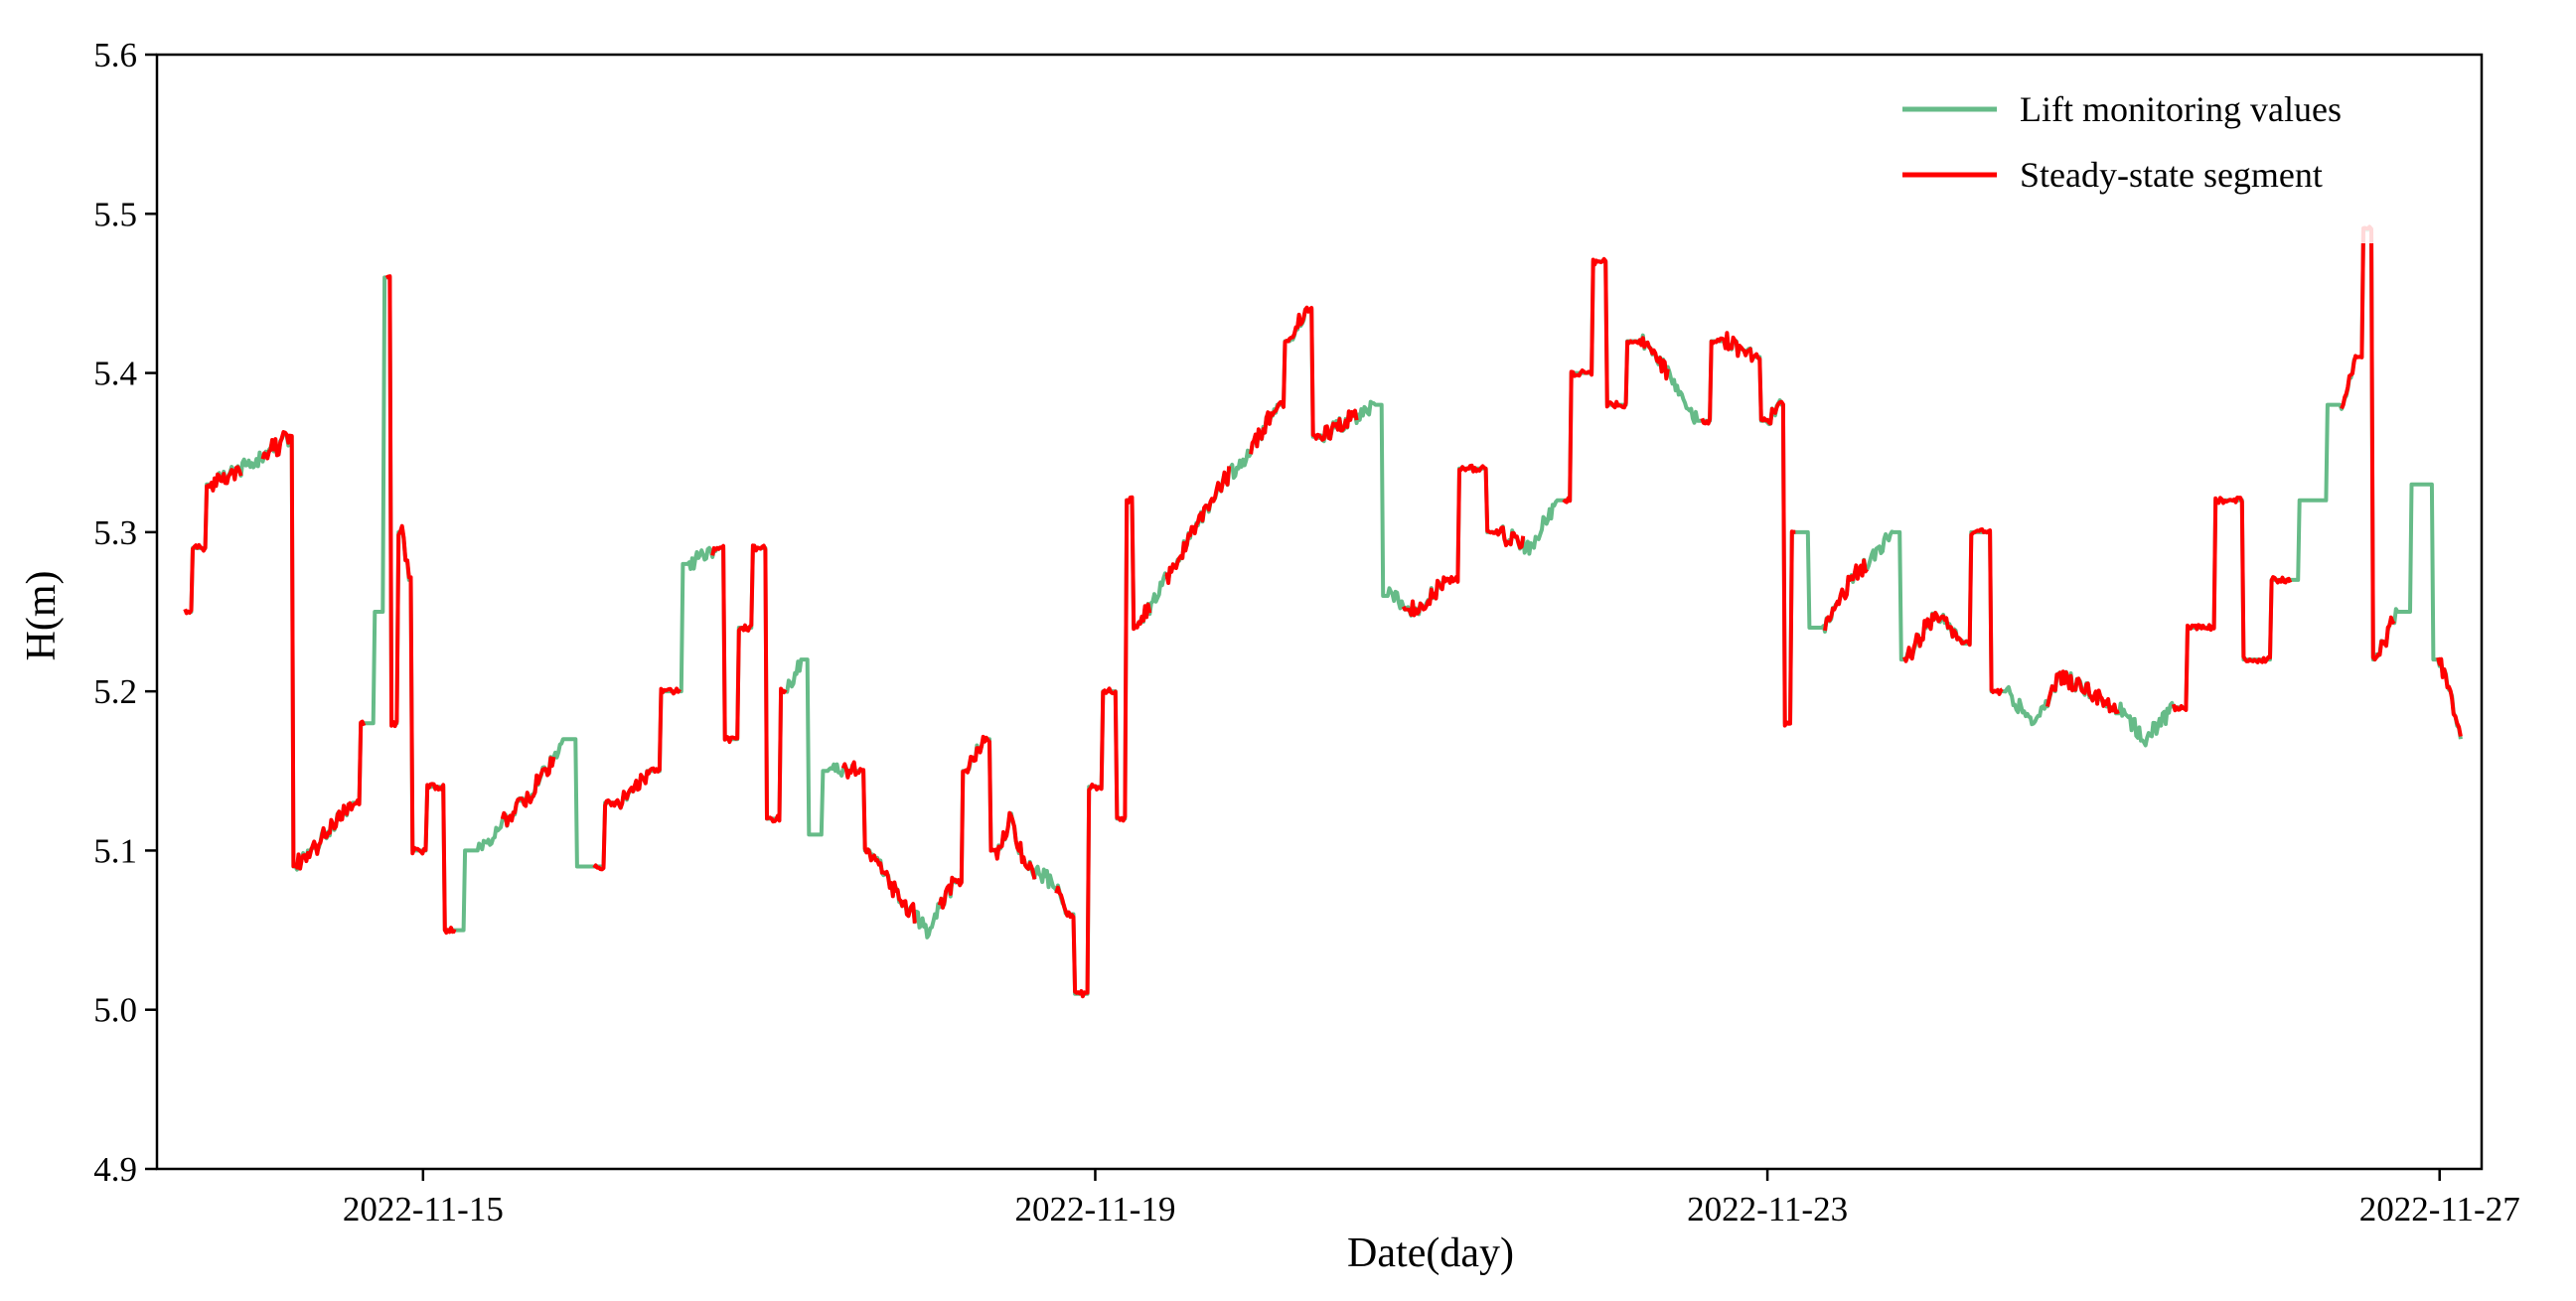  Describe the element at coordinates (115, 1011) in the screenshot. I see `y-tick-label: 5.0` at that location.